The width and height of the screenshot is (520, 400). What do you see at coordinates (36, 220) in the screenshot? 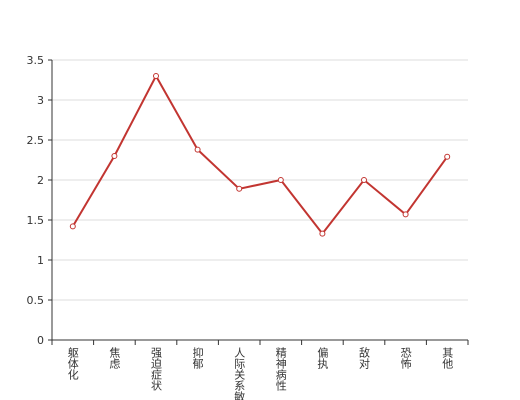
I see `y-tick-label: 1.5` at bounding box center [36, 220].